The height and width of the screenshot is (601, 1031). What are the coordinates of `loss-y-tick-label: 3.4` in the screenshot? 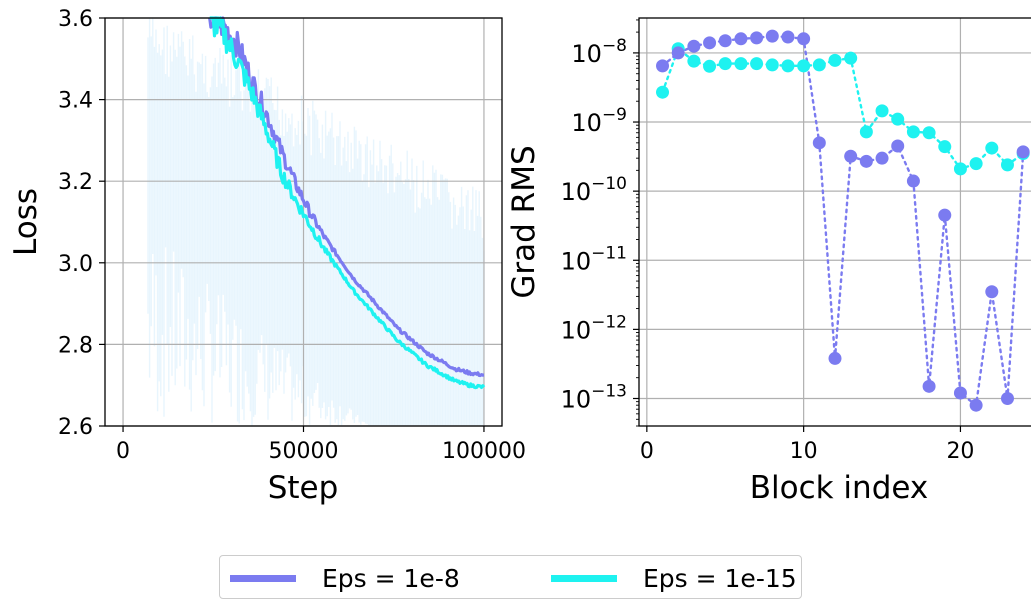 It's located at (75, 101).